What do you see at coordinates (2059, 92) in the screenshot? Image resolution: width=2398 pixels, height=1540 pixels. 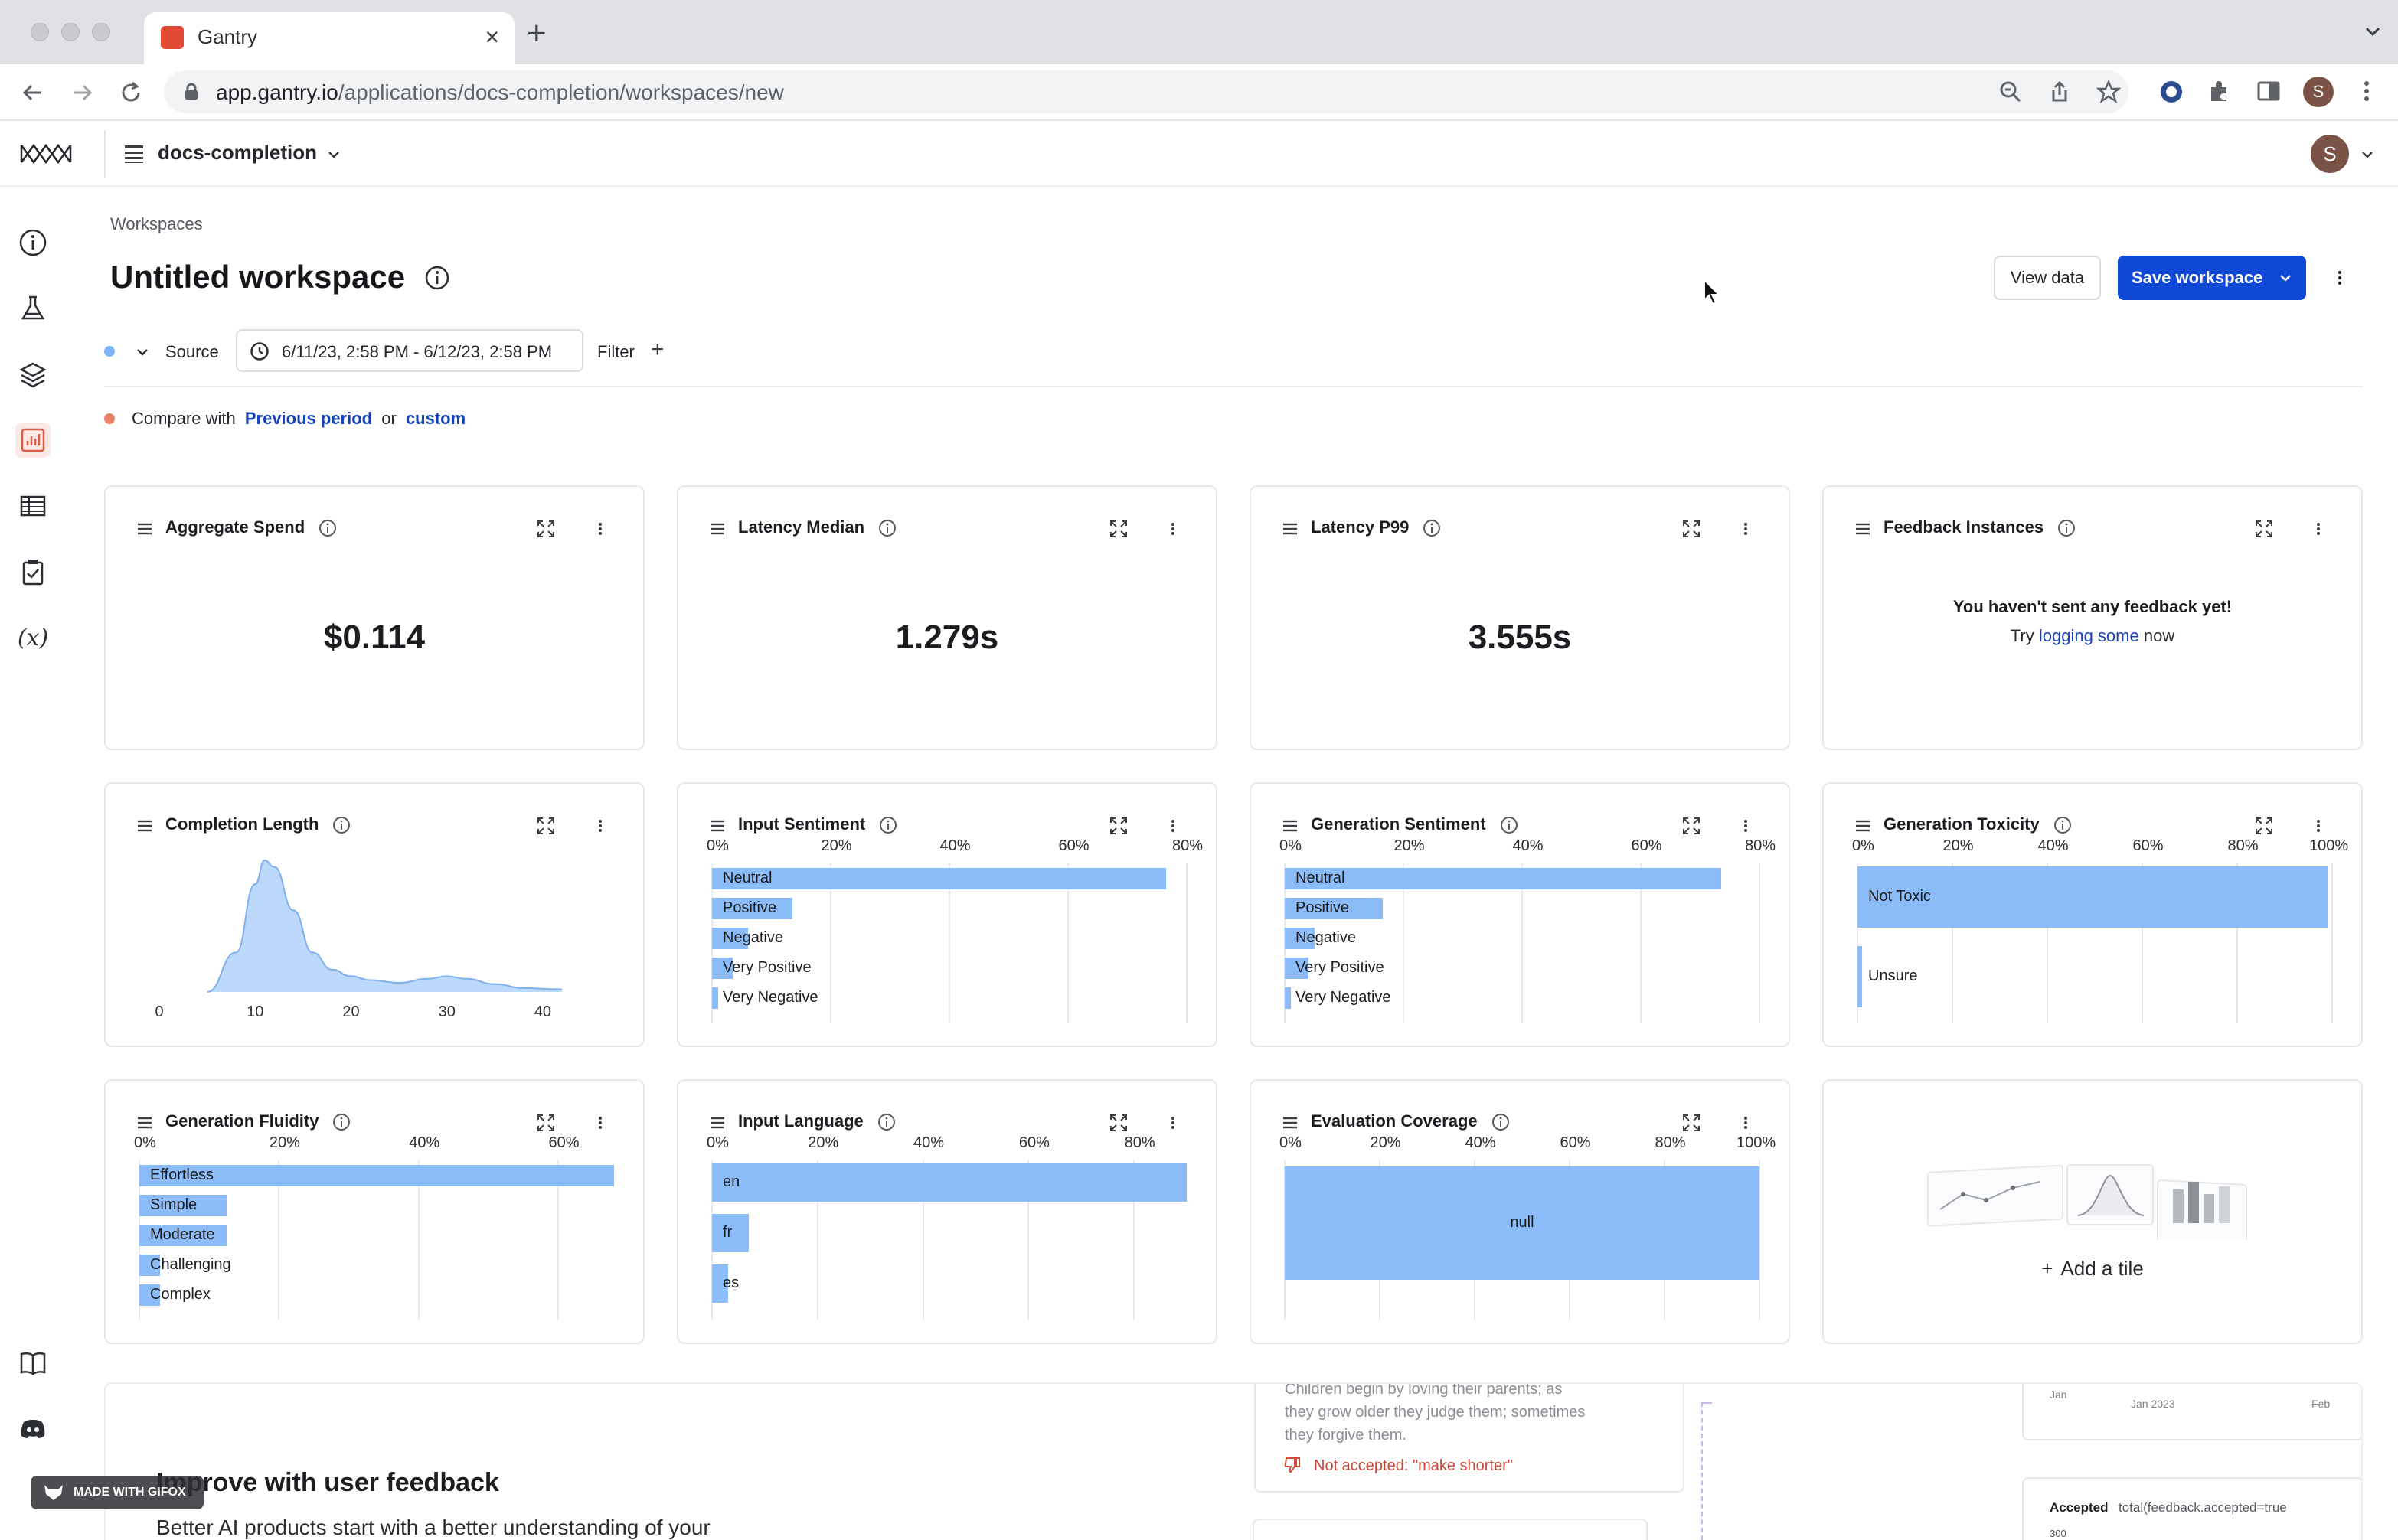 I see `share-icon` at bounding box center [2059, 92].